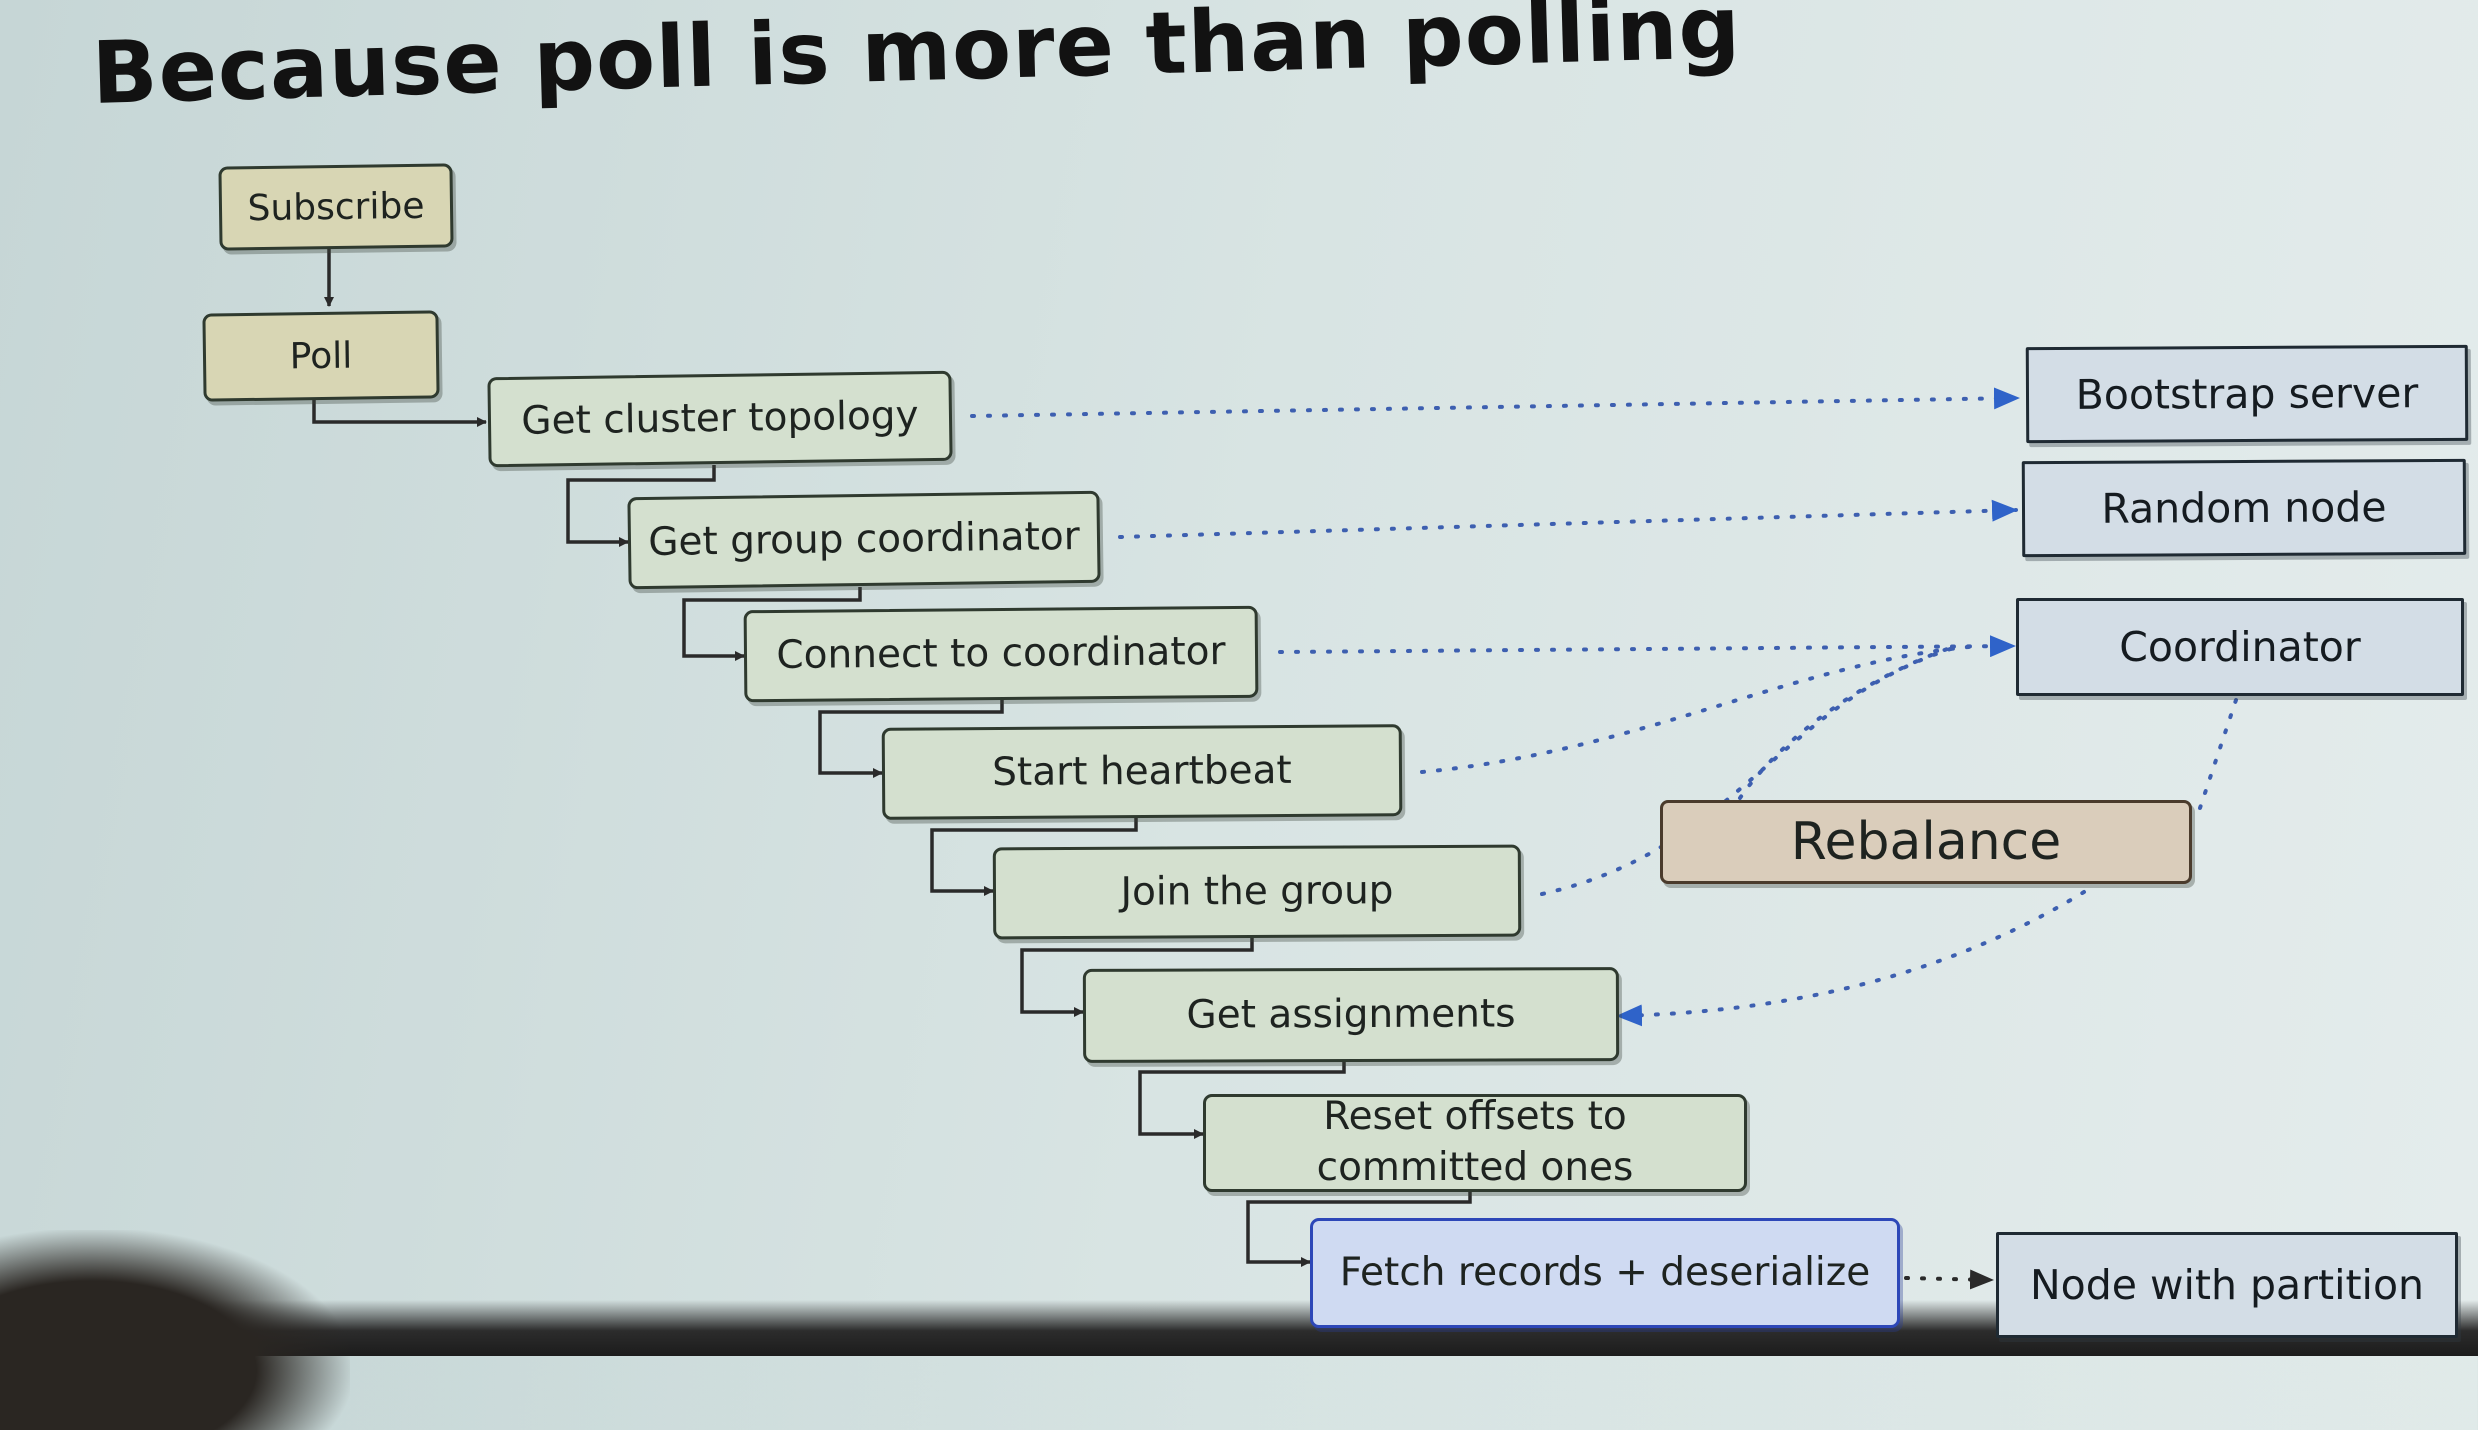  I want to click on link-coordinator-to-rebalance, so click(2218, 754).